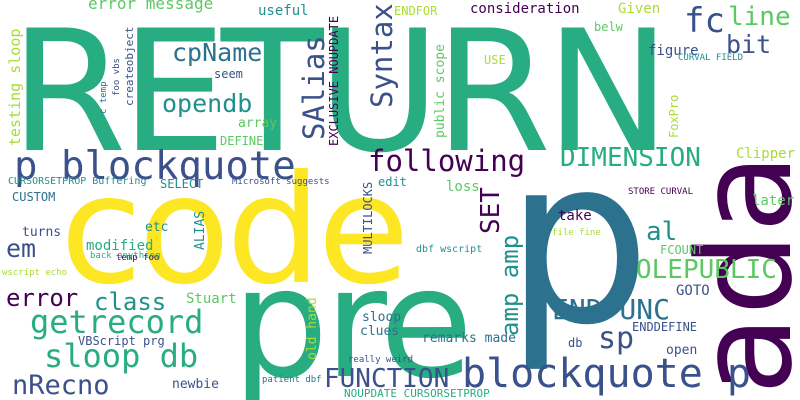 The height and width of the screenshot is (400, 800). I want to click on word-newbie: newbie, so click(195, 384).